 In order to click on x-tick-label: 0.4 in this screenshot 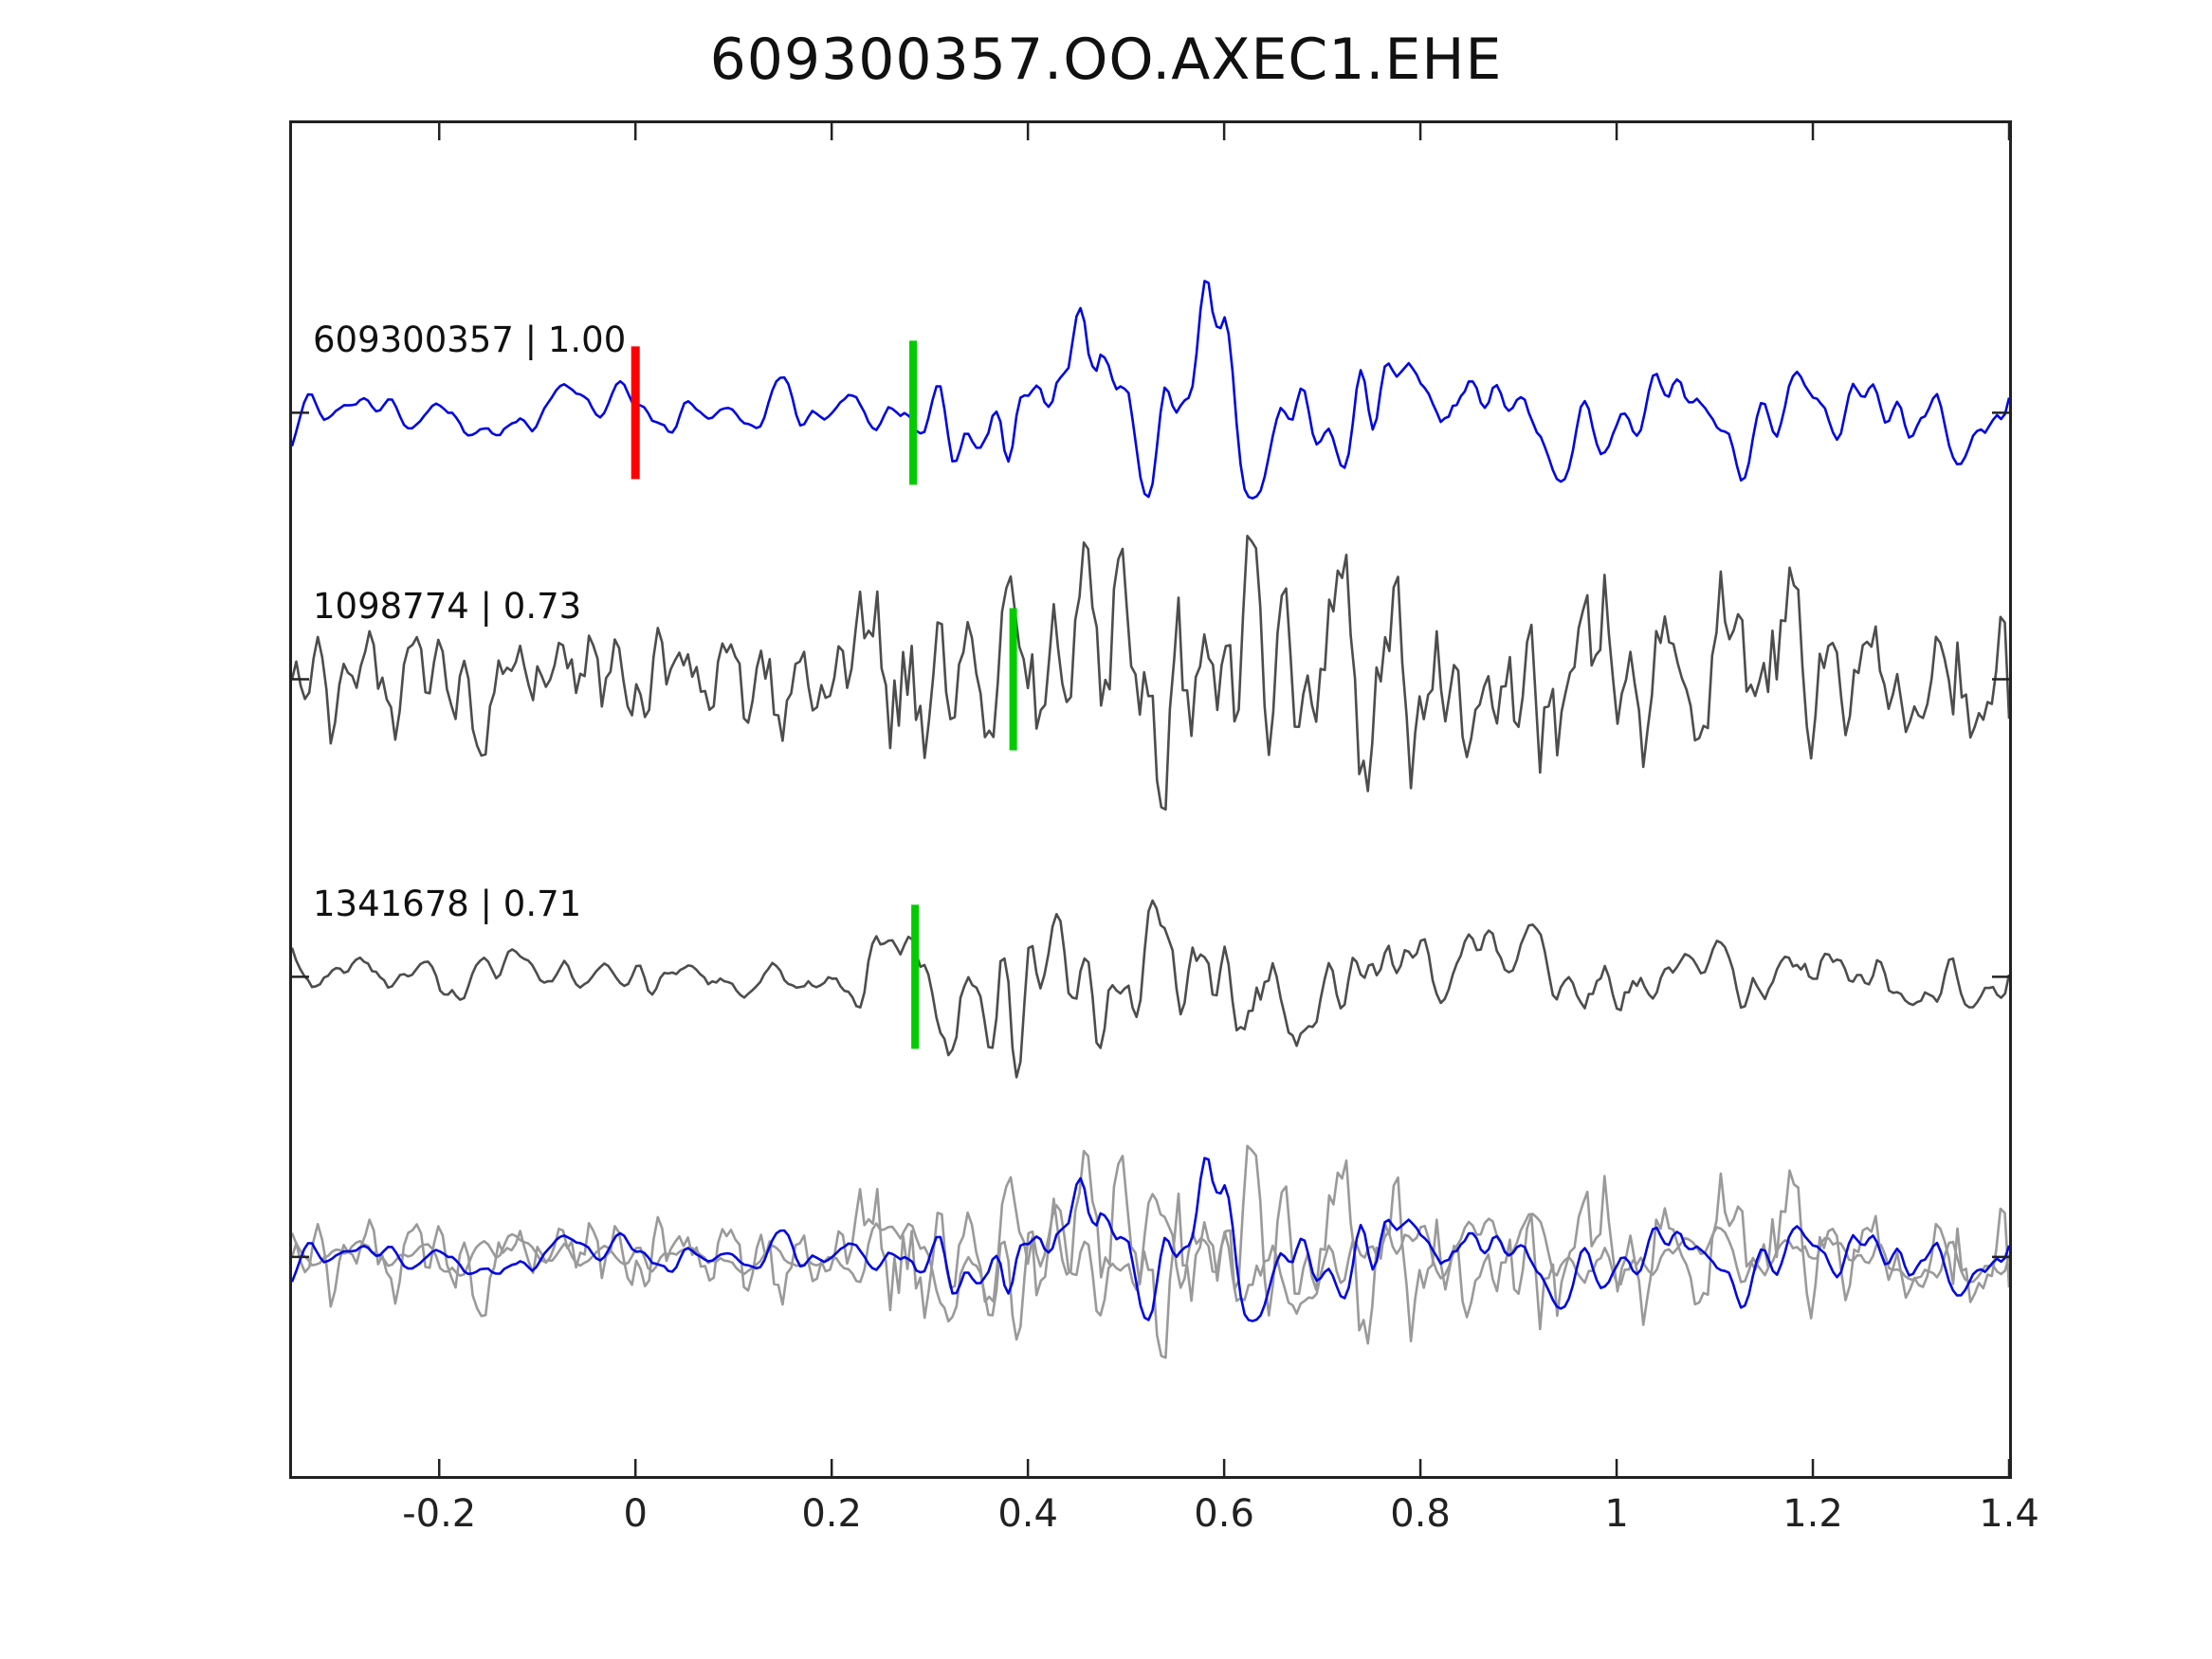, I will do `click(1027, 1514)`.